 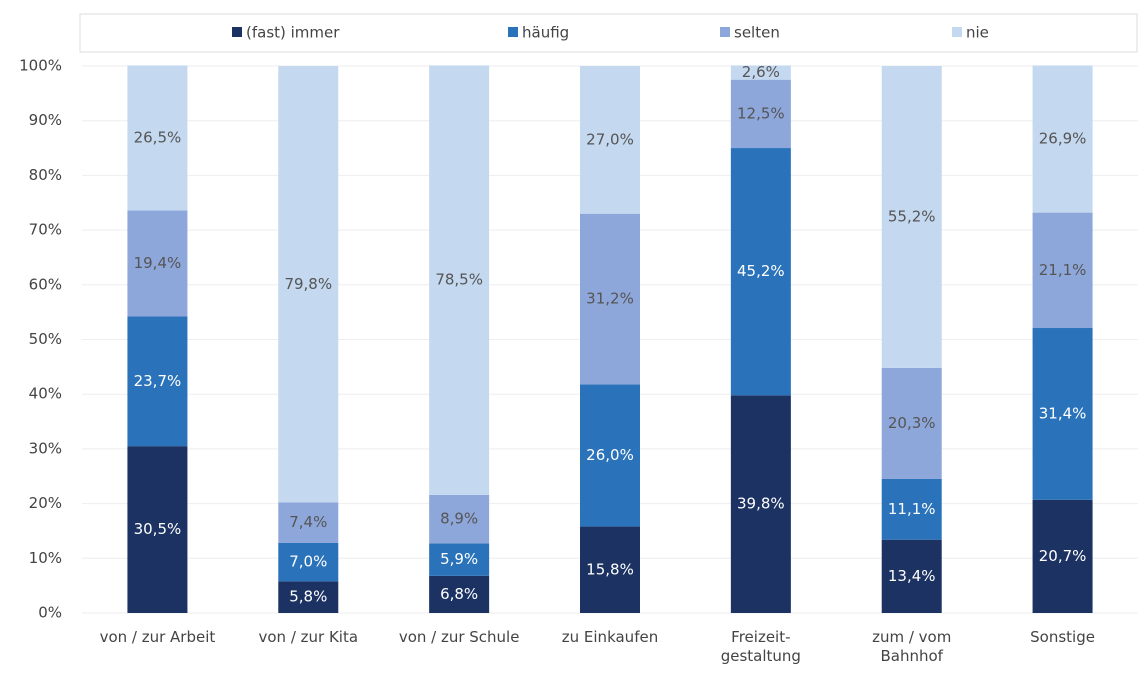 I want to click on data-label: 12,5%, so click(x=761, y=113).